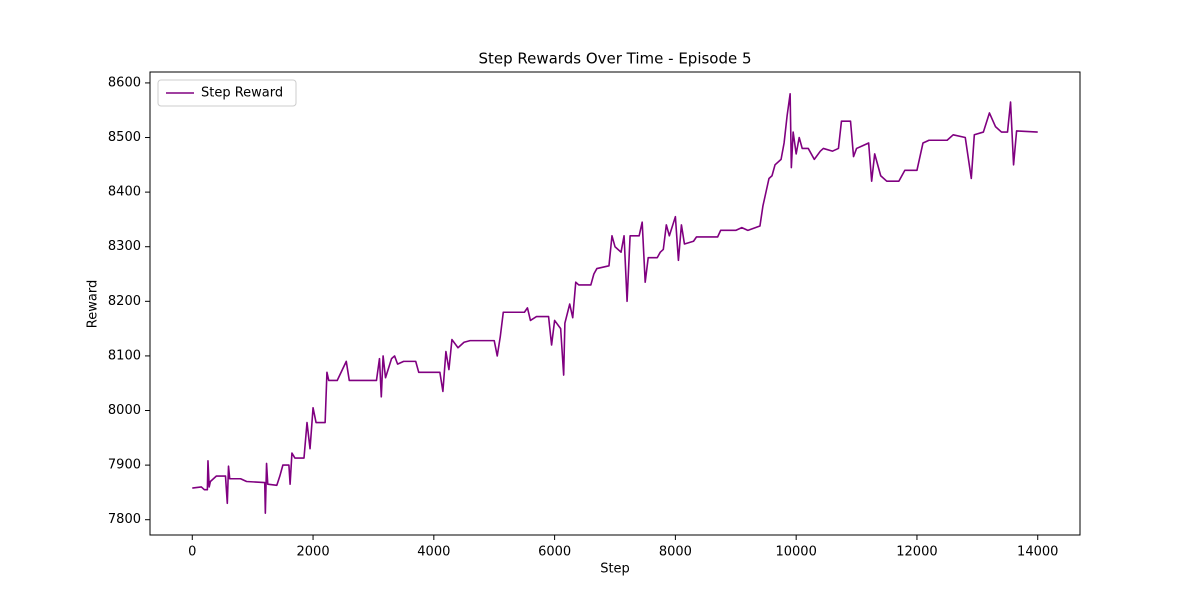 The width and height of the screenshot is (1200, 604). I want to click on x-tick-label: 4000, so click(433, 552).